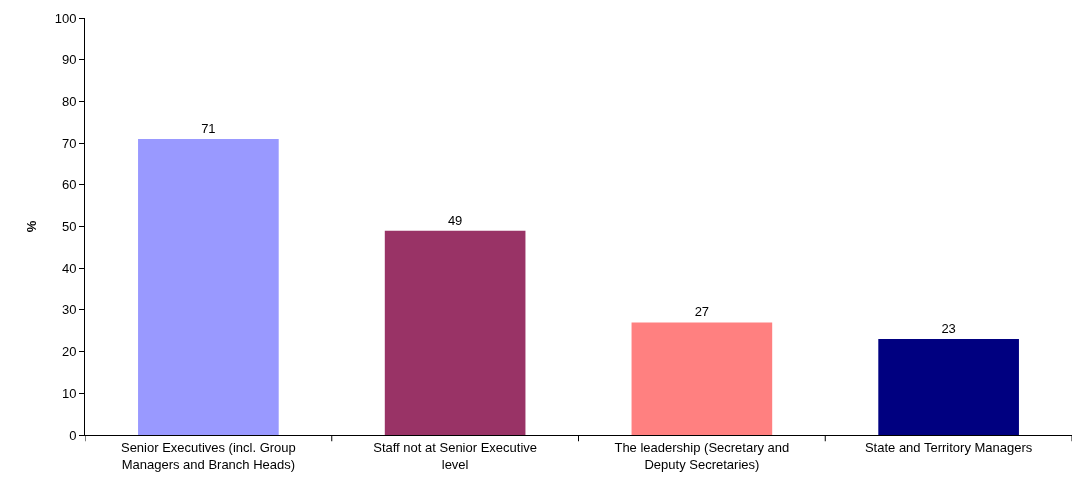  Describe the element at coordinates (948, 329) in the screenshot. I see `data-label: 23` at that location.